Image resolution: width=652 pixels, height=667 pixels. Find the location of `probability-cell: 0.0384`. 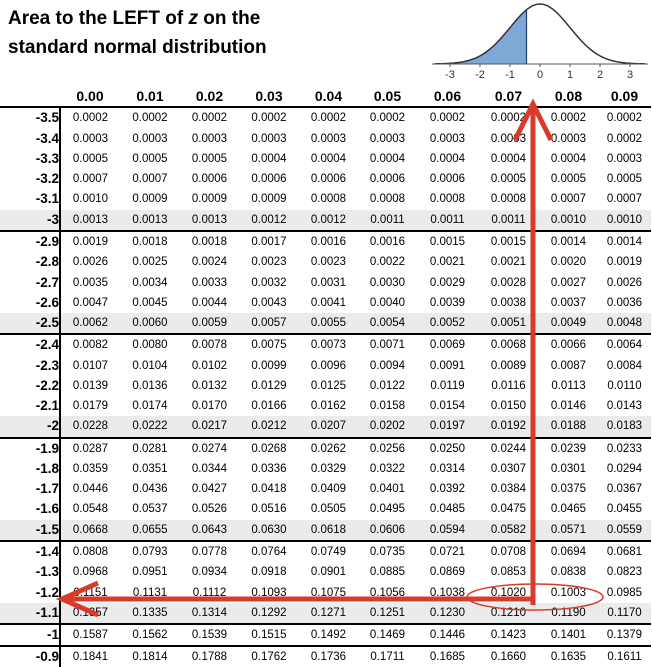

probability-cell: 0.0384 is located at coordinates (508, 489).